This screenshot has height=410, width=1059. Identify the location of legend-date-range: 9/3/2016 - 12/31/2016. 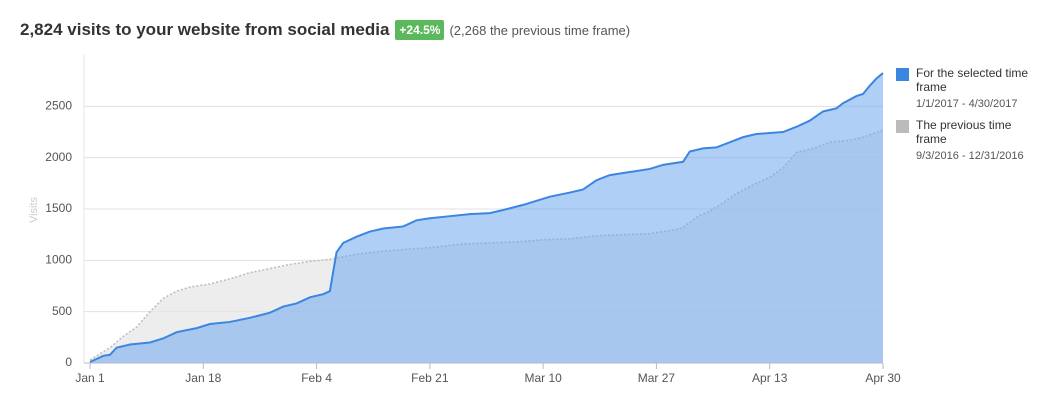
(970, 156).